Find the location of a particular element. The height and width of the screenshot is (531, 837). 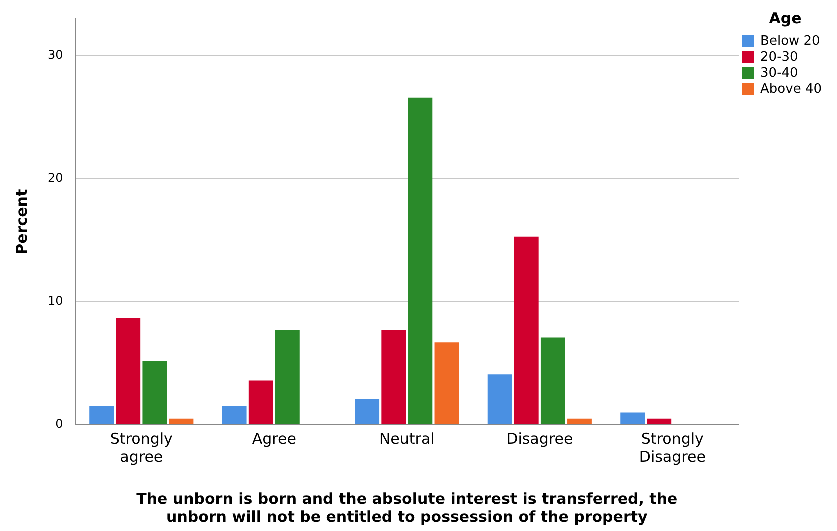

legend-label: 30-40 is located at coordinates (779, 73).